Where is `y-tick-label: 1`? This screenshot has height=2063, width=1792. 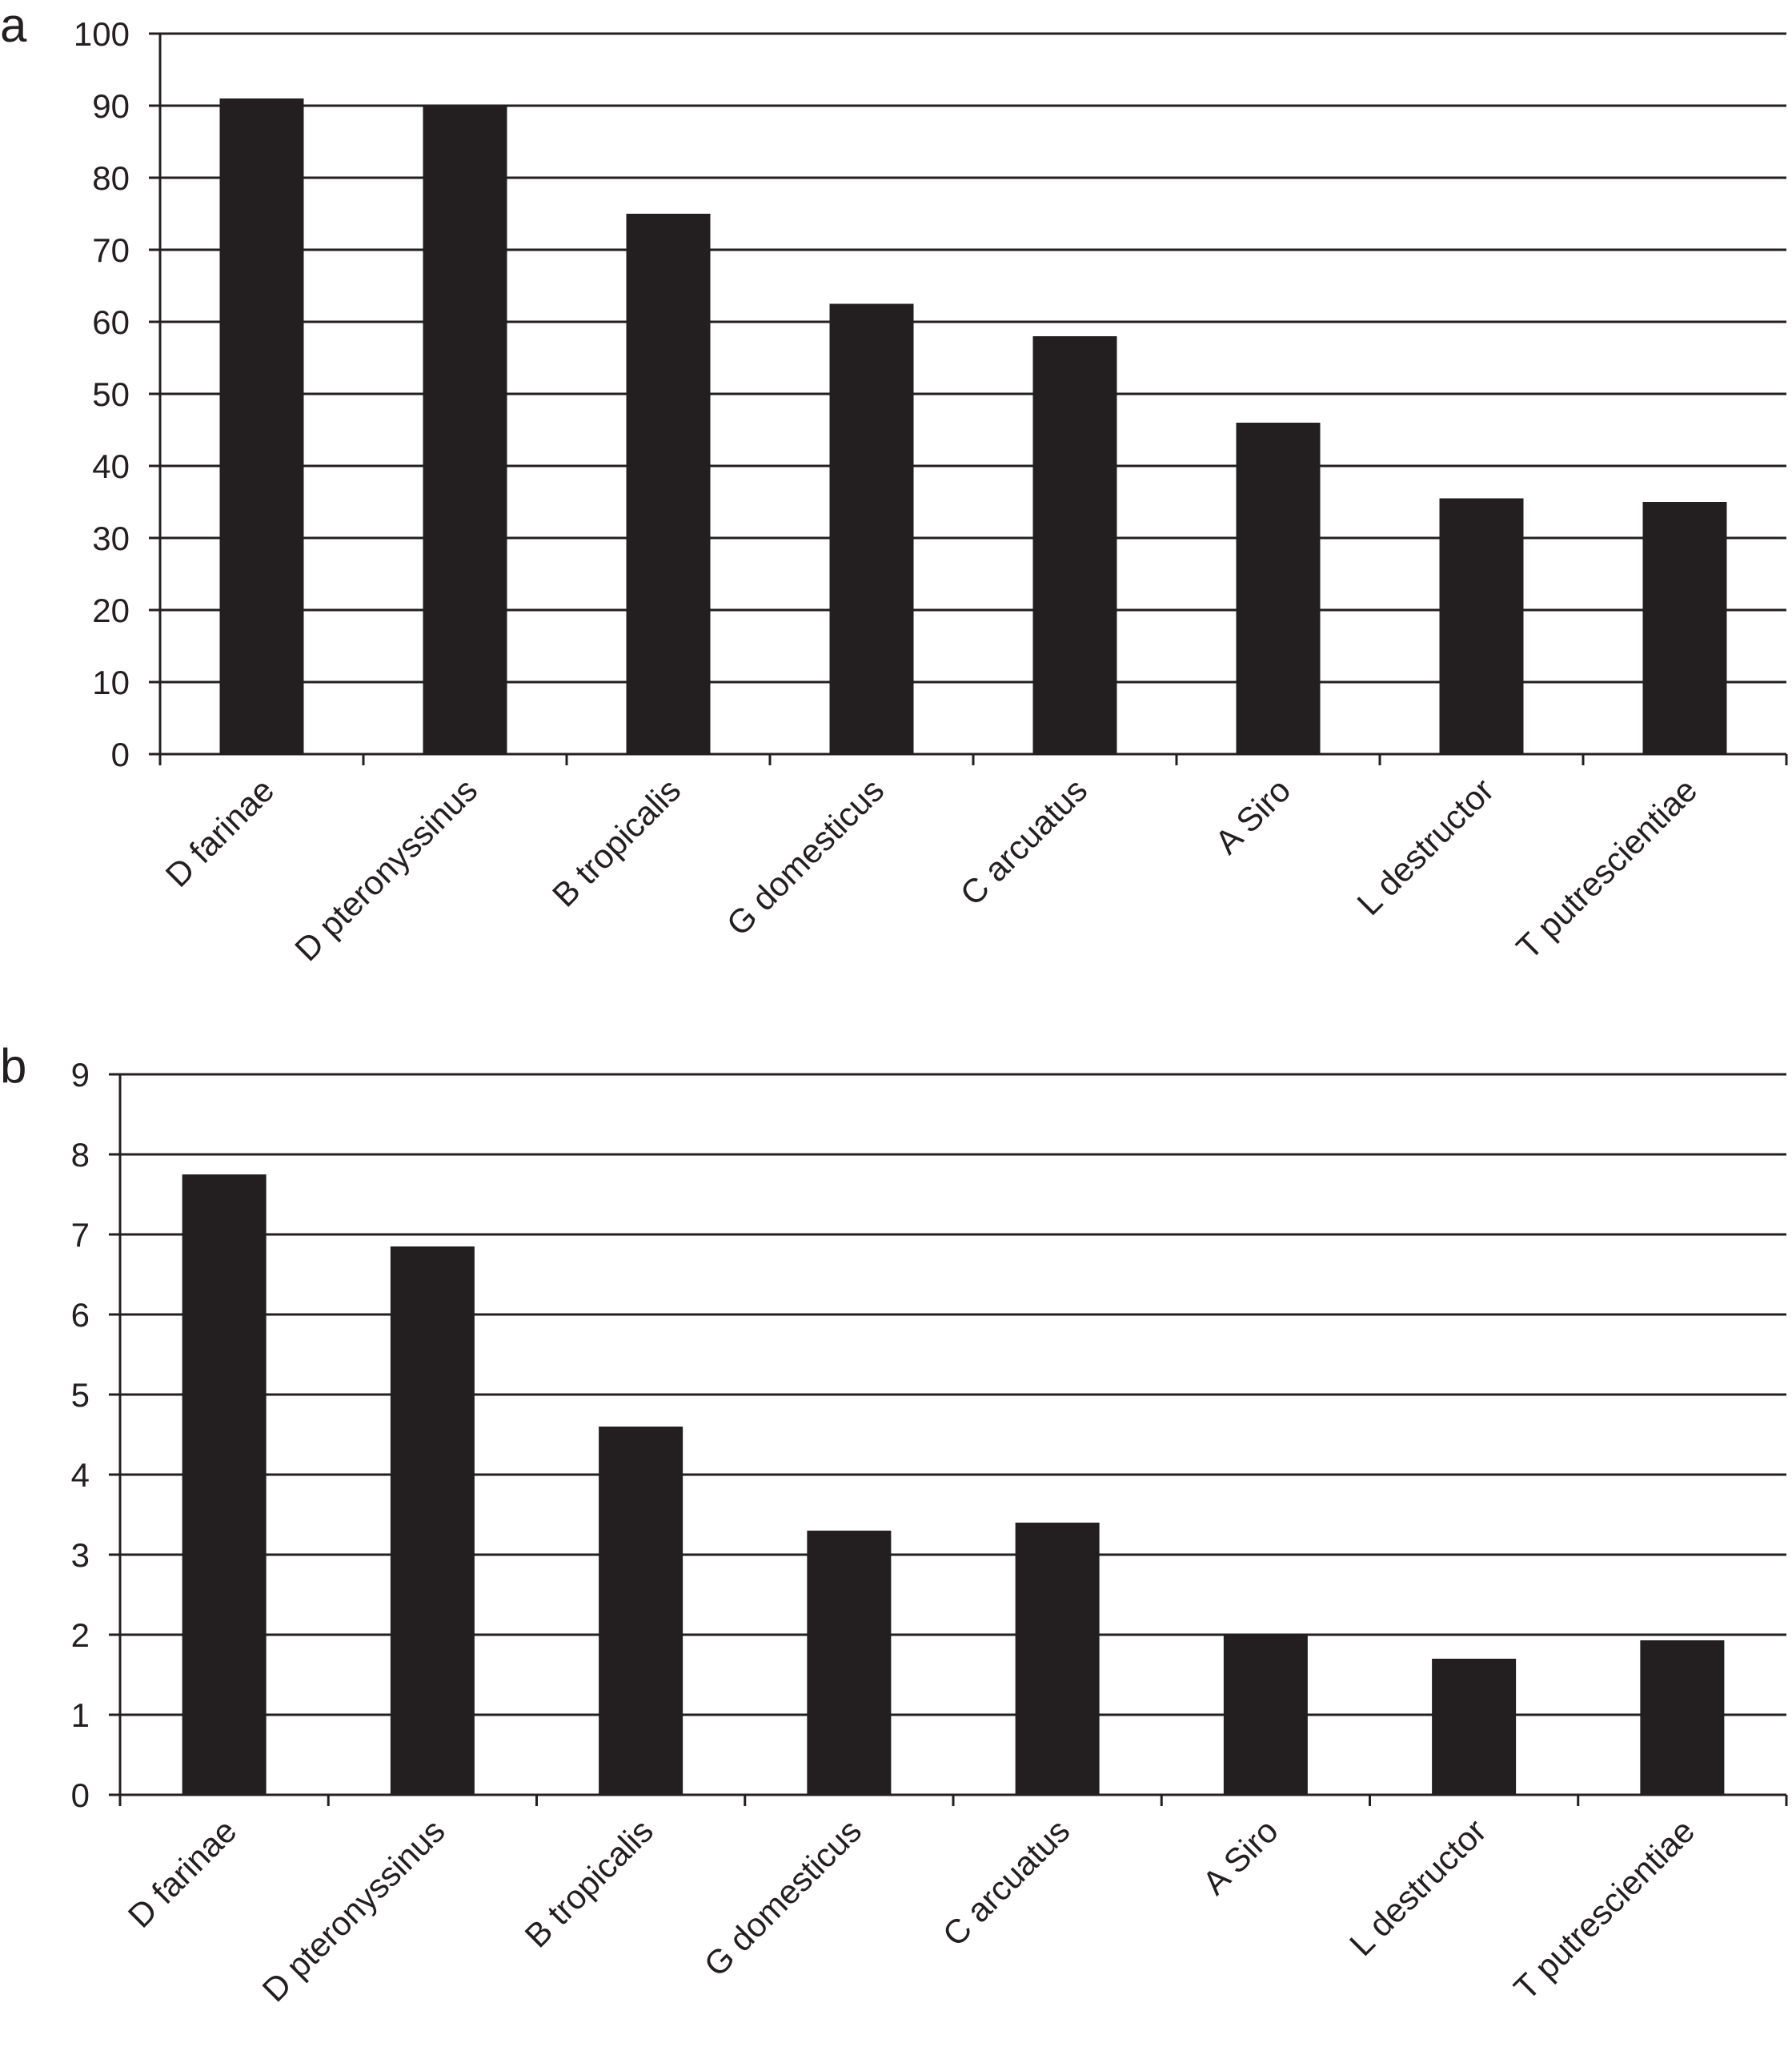
y-tick-label: 1 is located at coordinates (80, 1715).